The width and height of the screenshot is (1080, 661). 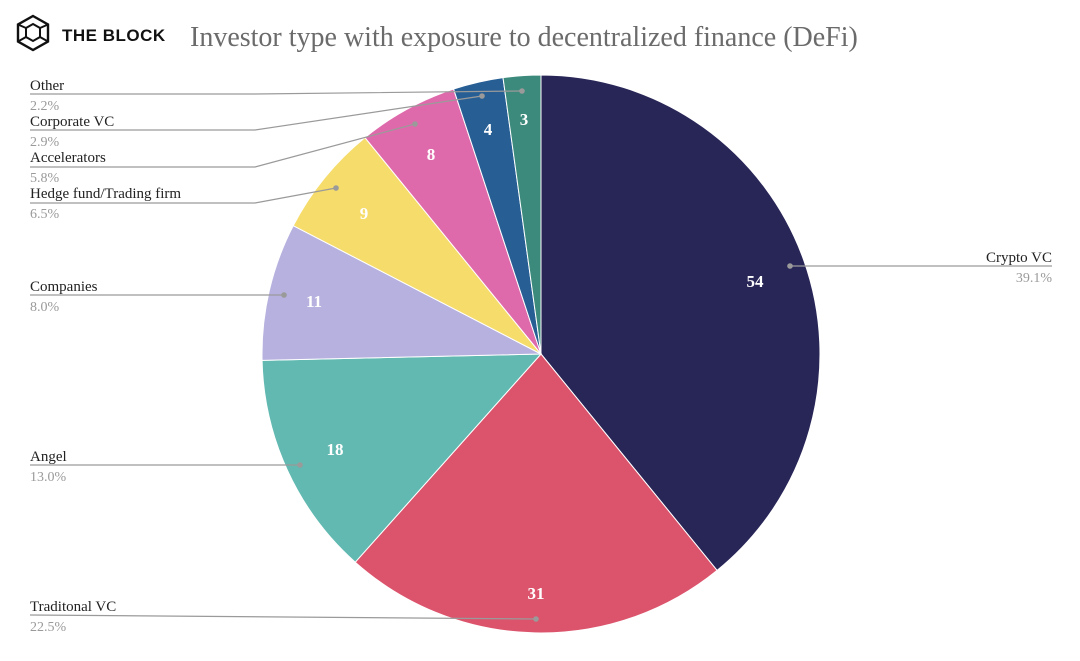 What do you see at coordinates (276, 92) in the screenshot?
I see `leader-line-other` at bounding box center [276, 92].